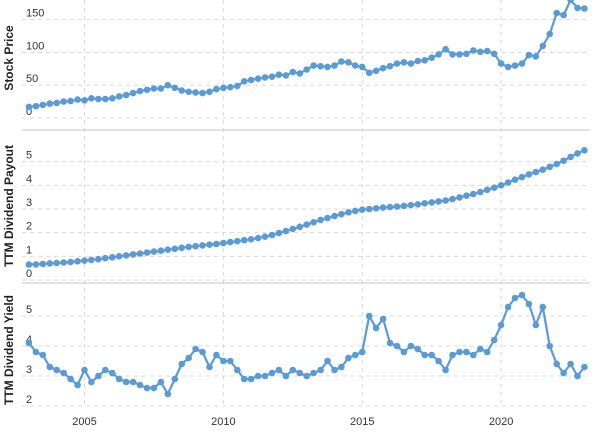  What do you see at coordinates (29, 310) in the screenshot?
I see `y-tick-label: 5` at bounding box center [29, 310].